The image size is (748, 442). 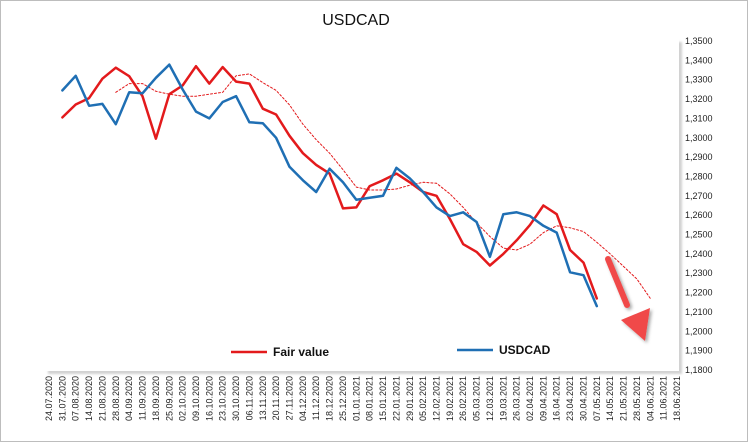 What do you see at coordinates (530, 398) in the screenshot?
I see `x-tick-label: 02.04.2021` at bounding box center [530, 398].